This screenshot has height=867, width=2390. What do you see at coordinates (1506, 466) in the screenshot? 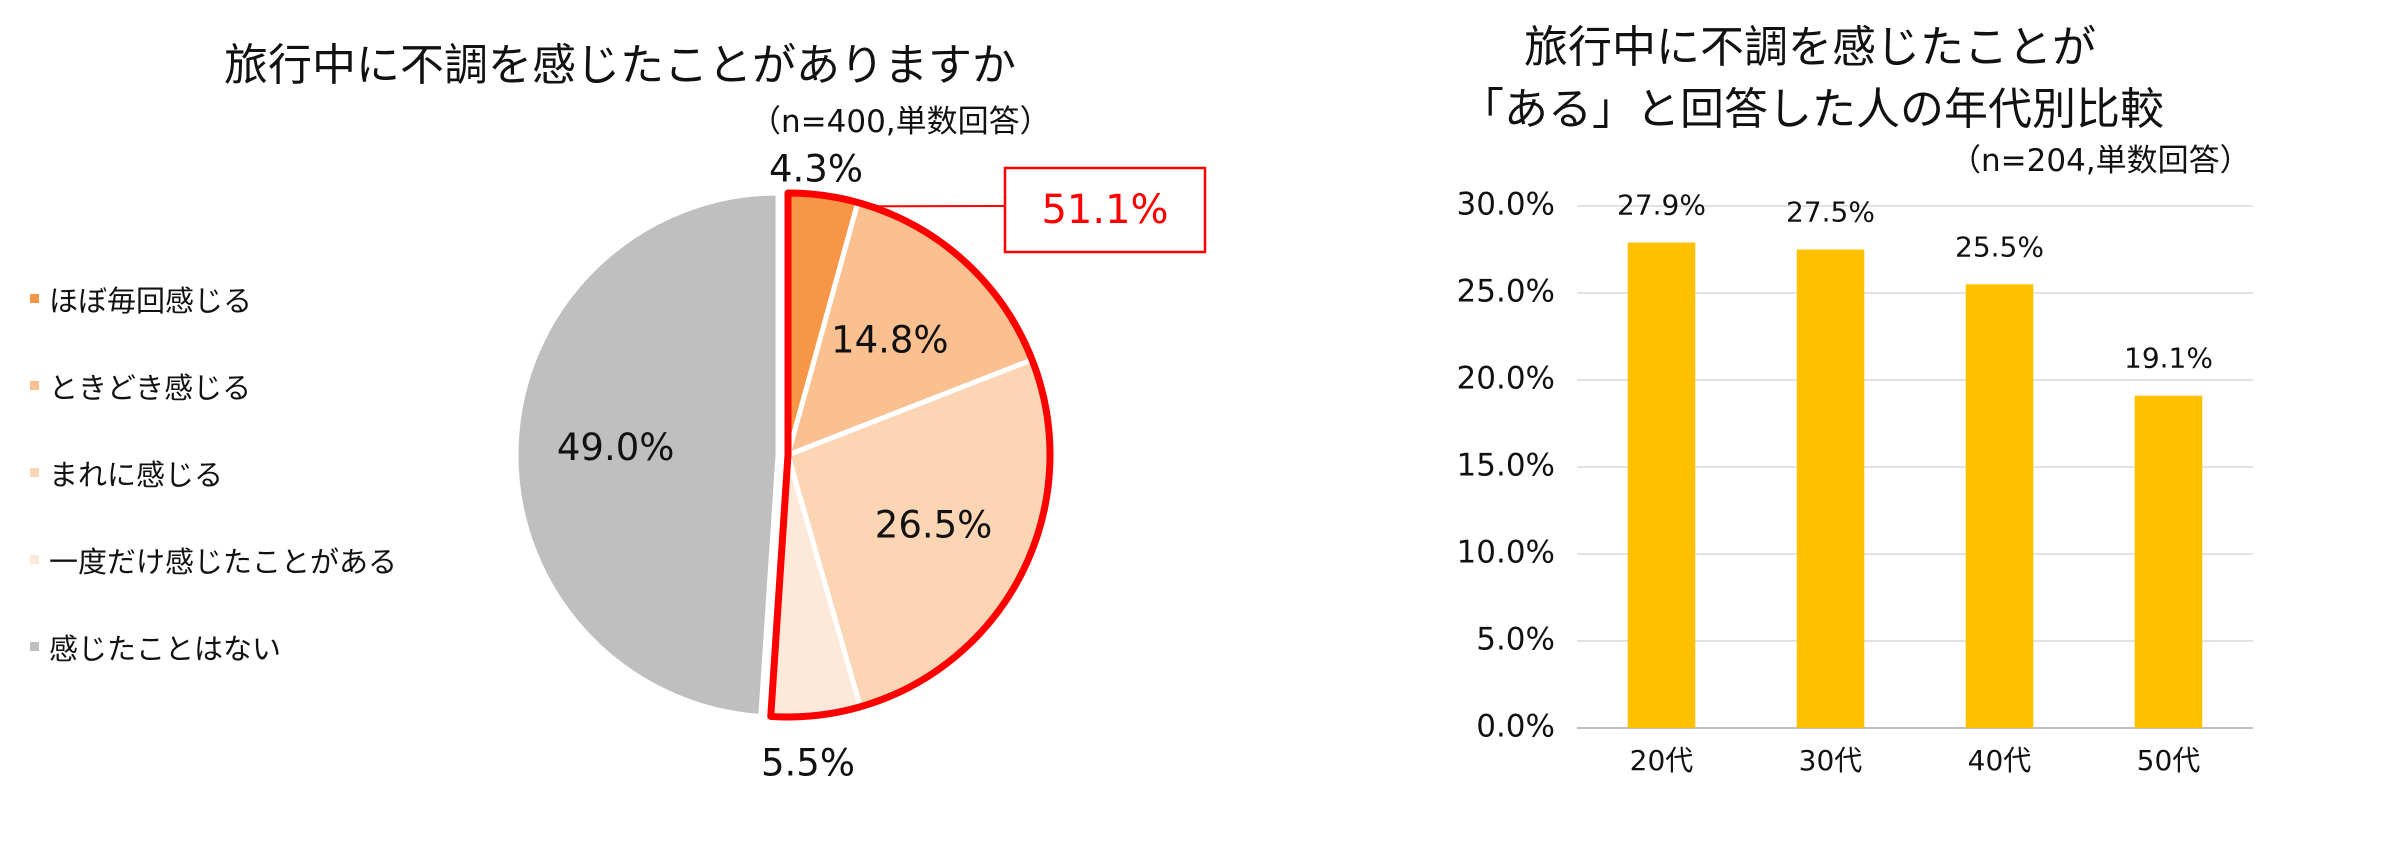
I see `y-tick-label: 15.0%` at bounding box center [1506, 466].